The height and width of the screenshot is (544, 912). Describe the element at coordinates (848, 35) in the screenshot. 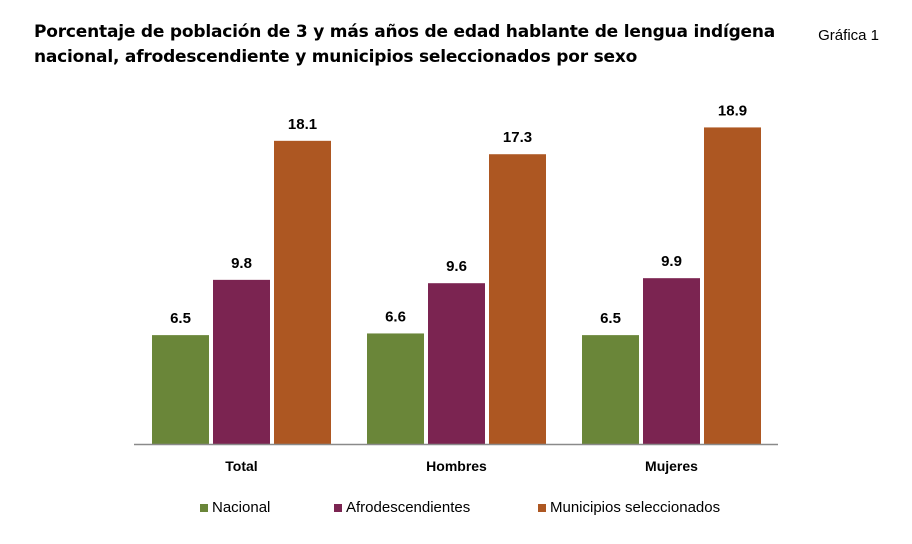

I see `figure-tag: Gráfica 1` at that location.